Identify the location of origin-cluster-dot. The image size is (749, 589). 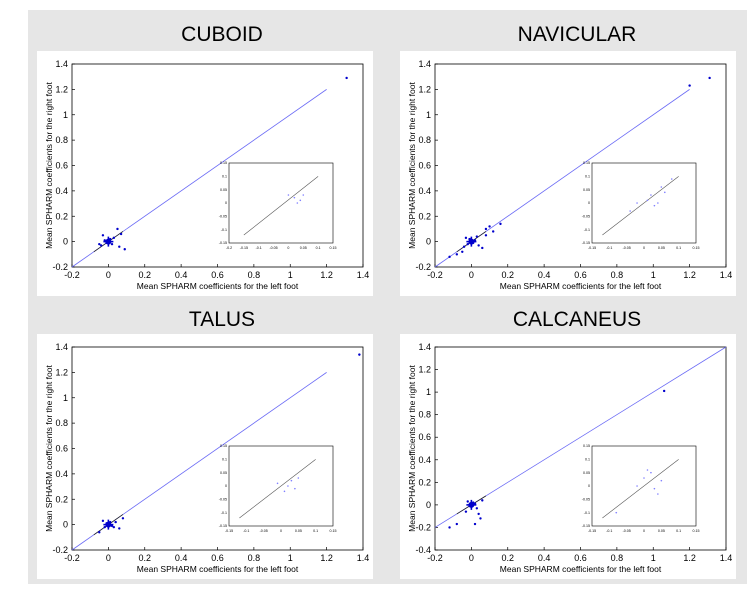
(471, 241).